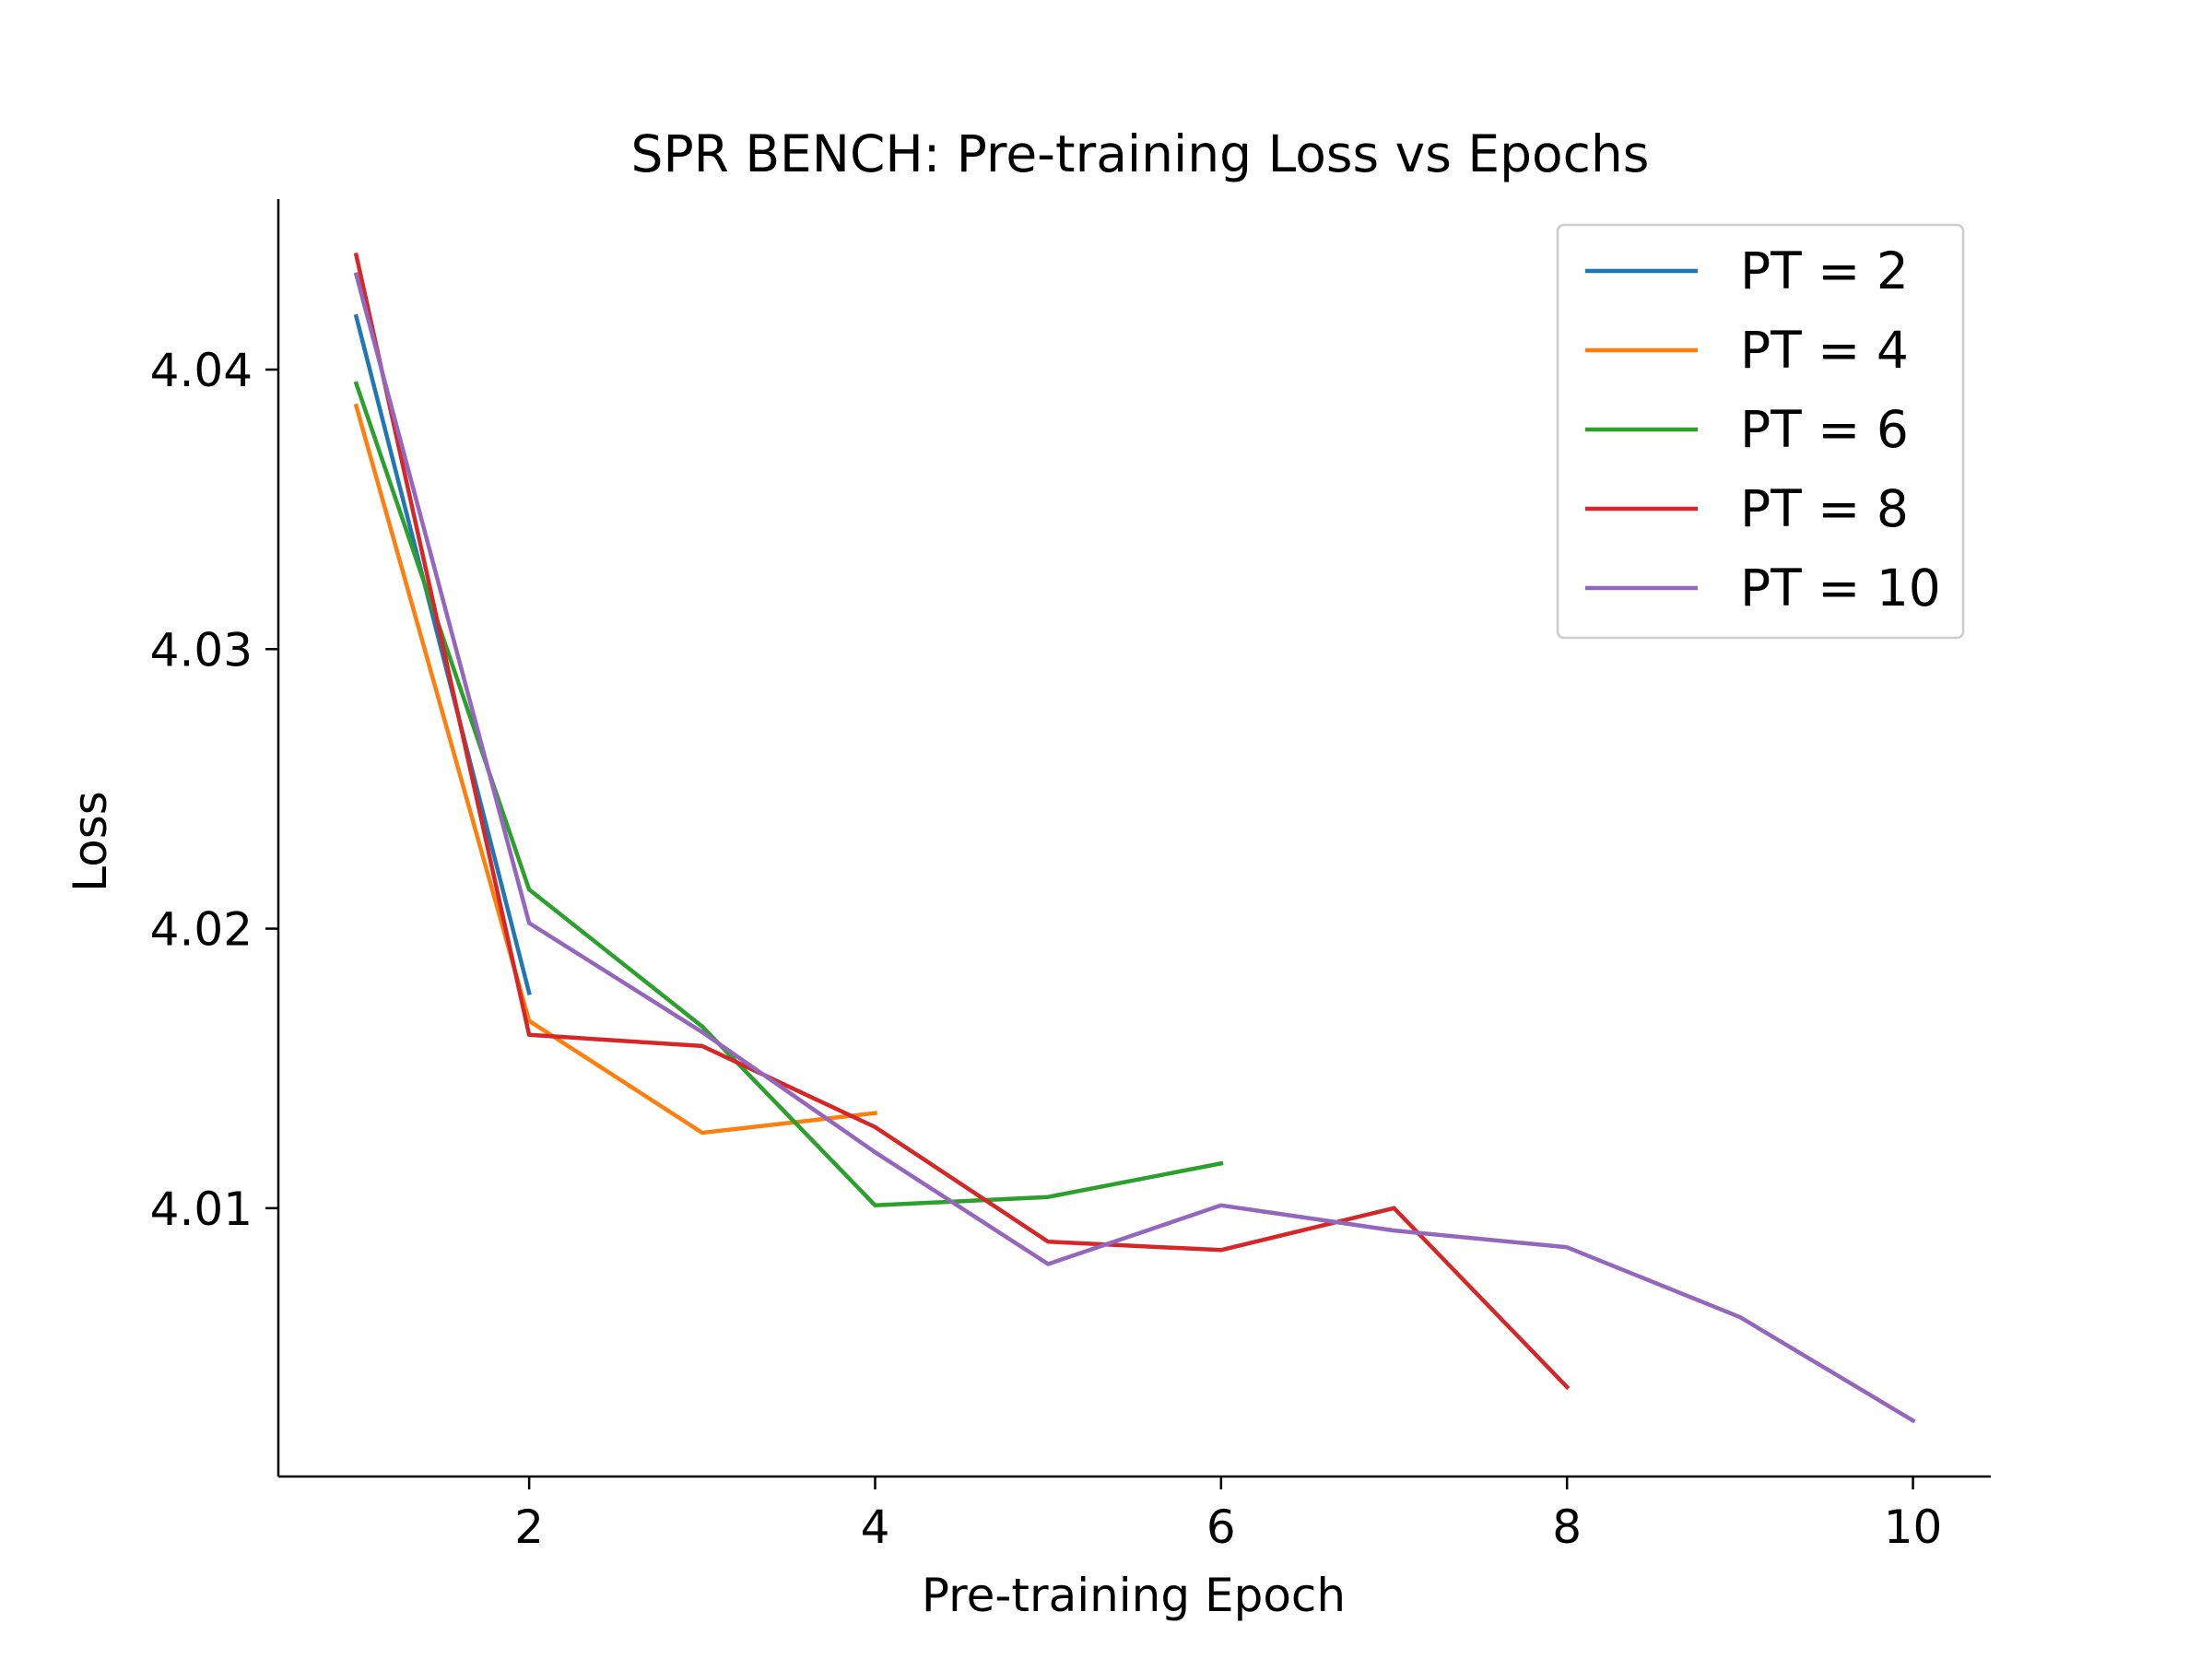 The height and width of the screenshot is (1659, 2212). I want to click on y-ticks: 4.01 4.02 4.03 4.04, so click(214, 790).